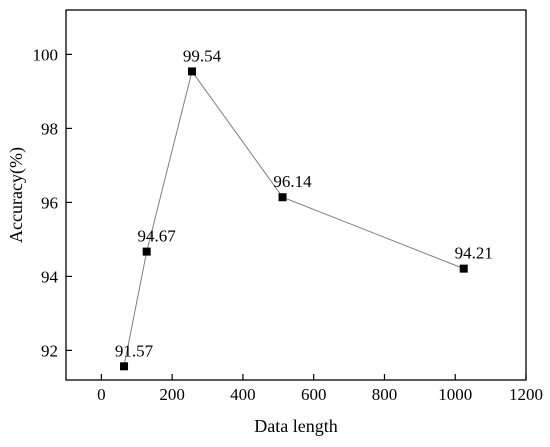  I want to click on data-point-label: 91.57, so click(134, 350).